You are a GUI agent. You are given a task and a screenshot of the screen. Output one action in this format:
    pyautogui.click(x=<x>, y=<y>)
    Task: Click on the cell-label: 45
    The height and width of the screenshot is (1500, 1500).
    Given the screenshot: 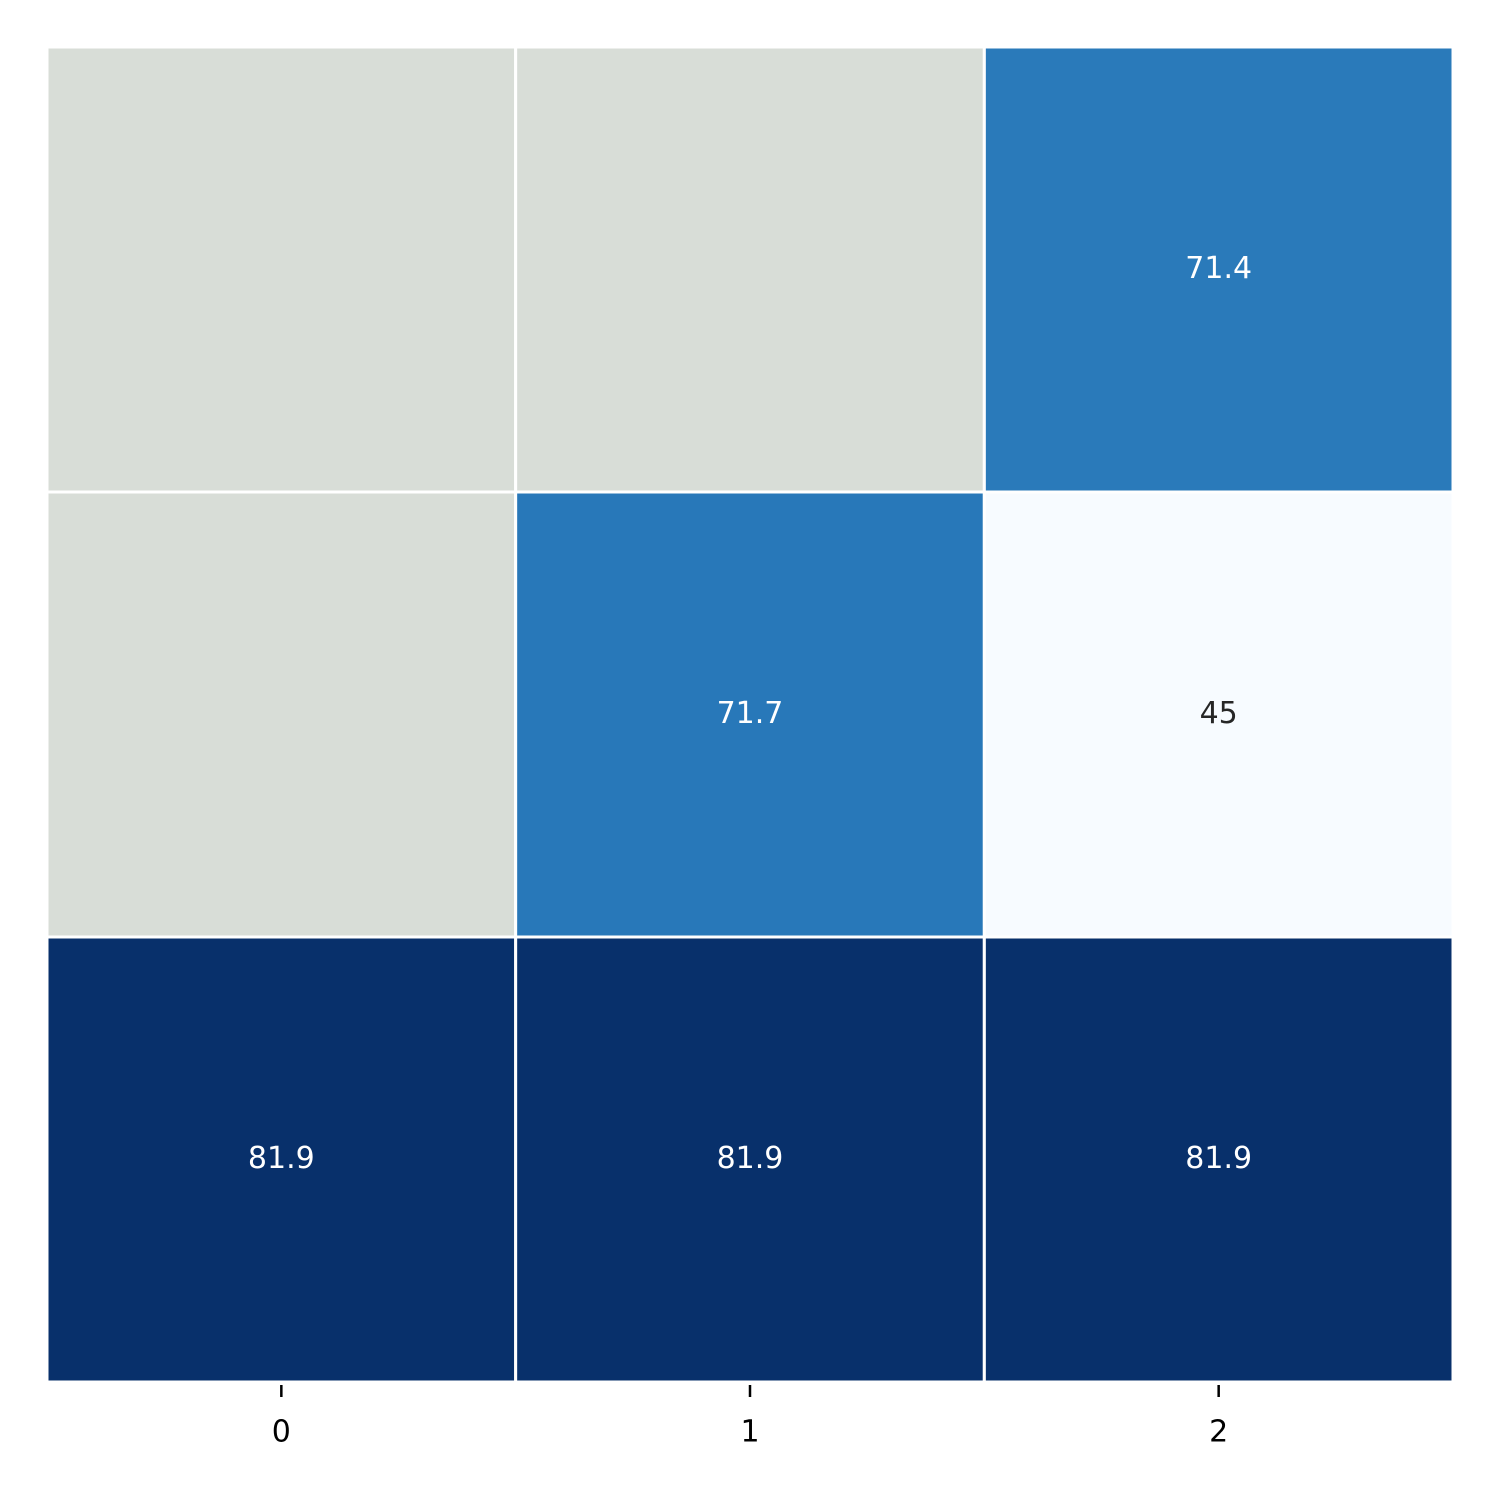 What is the action you would take?
    pyautogui.click(x=1219, y=713)
    